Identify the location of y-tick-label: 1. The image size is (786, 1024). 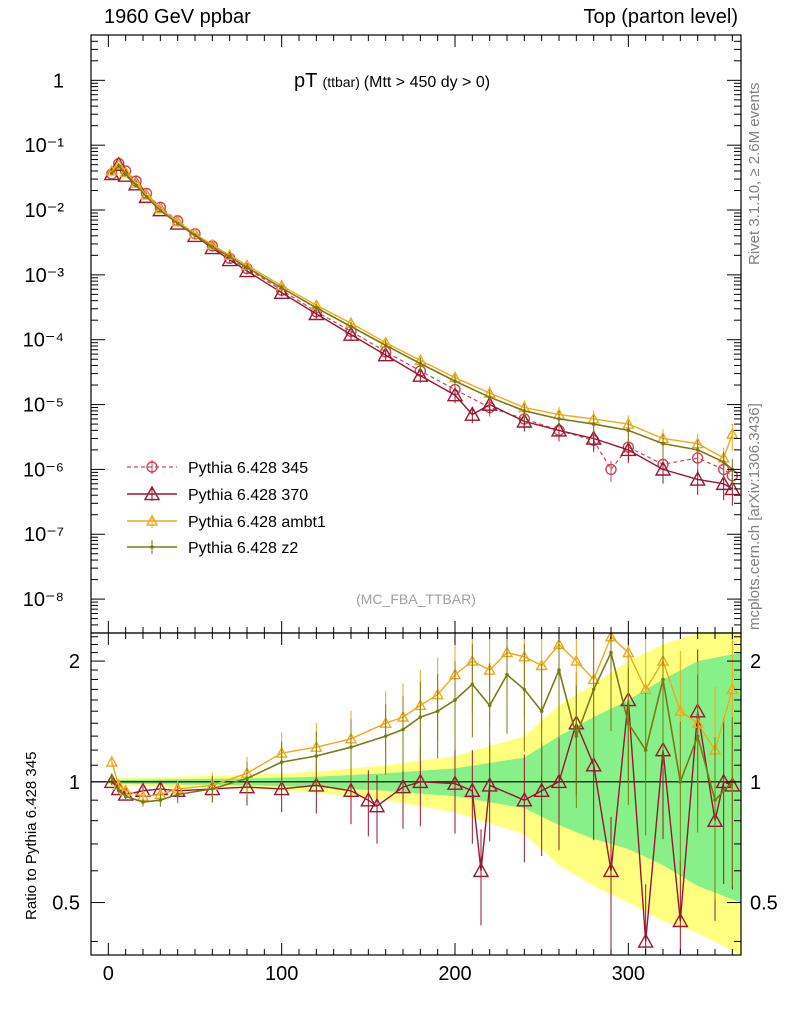
(58, 81).